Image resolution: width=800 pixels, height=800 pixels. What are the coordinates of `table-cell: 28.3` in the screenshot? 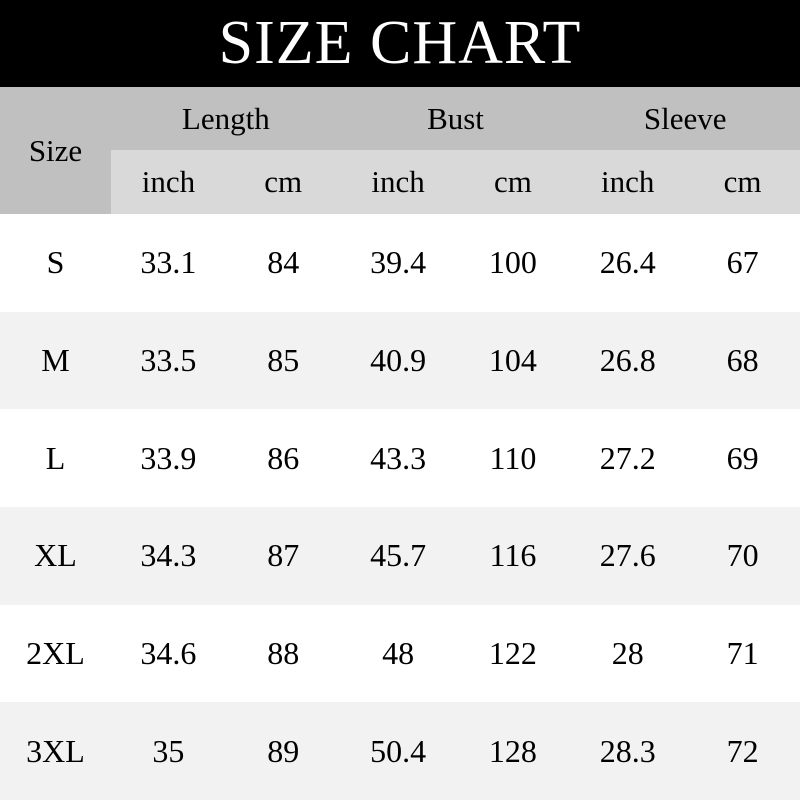 It's located at (627, 751).